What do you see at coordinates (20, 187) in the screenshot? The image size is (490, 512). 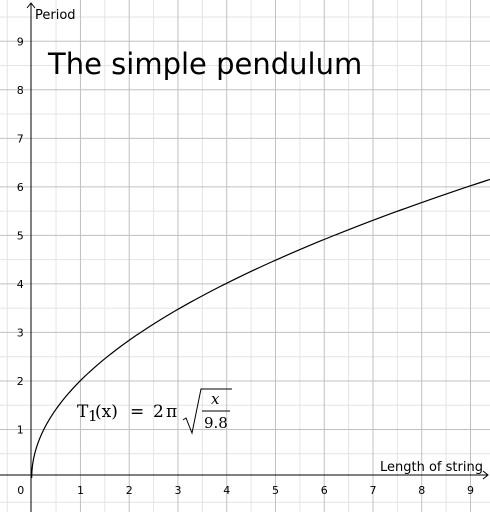 I see `y-tick-label: 6` at bounding box center [20, 187].